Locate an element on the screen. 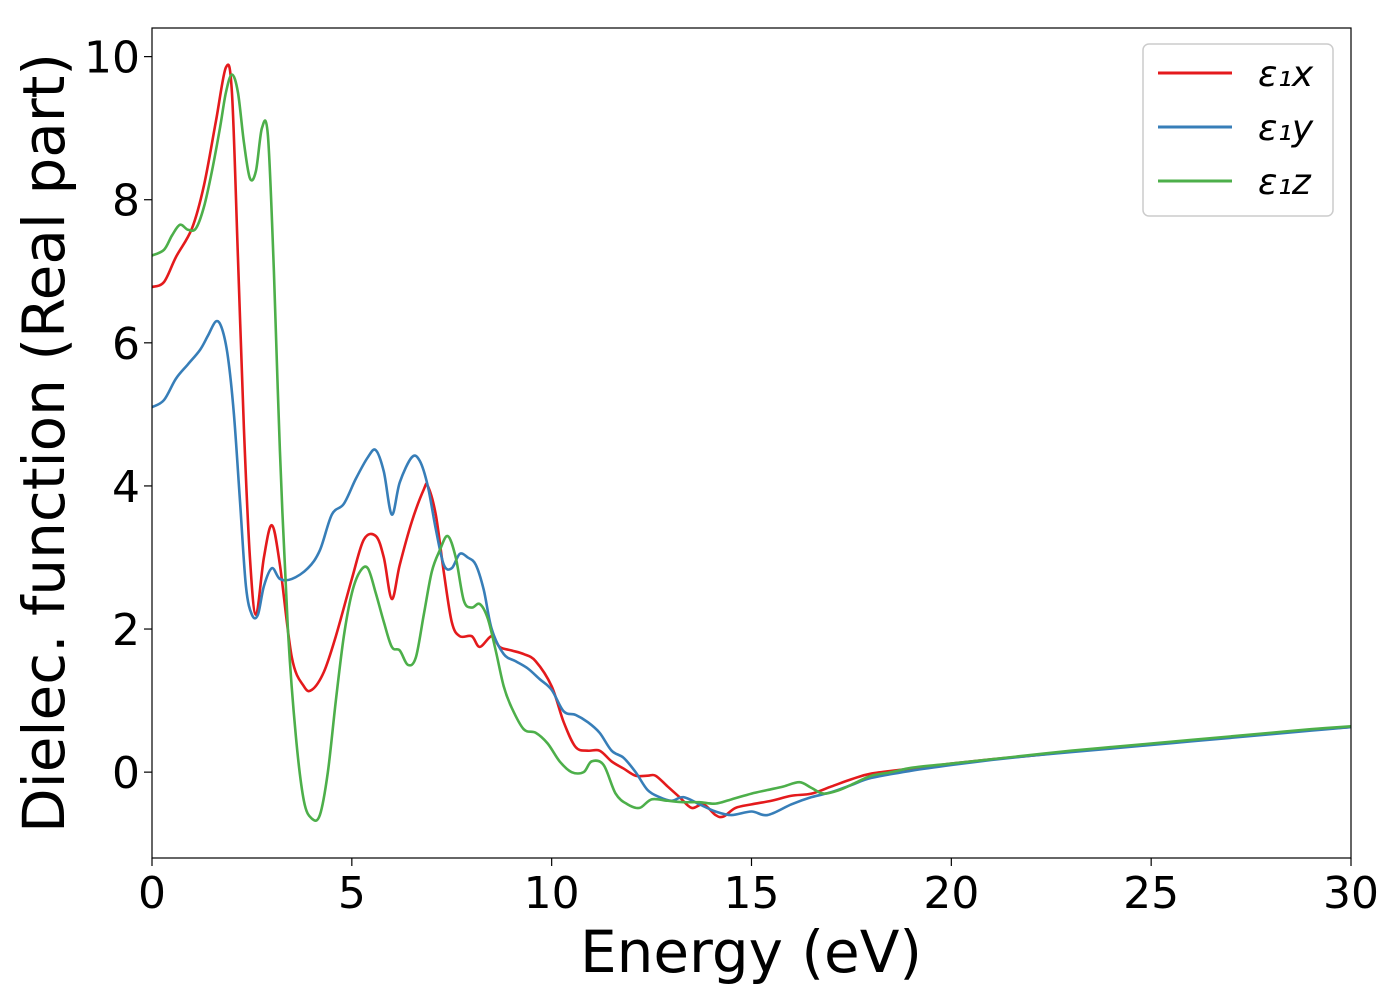 The image size is (1400, 1000). x-axis: 0 5 10 15 20 25 30 is located at coordinates (758, 888).